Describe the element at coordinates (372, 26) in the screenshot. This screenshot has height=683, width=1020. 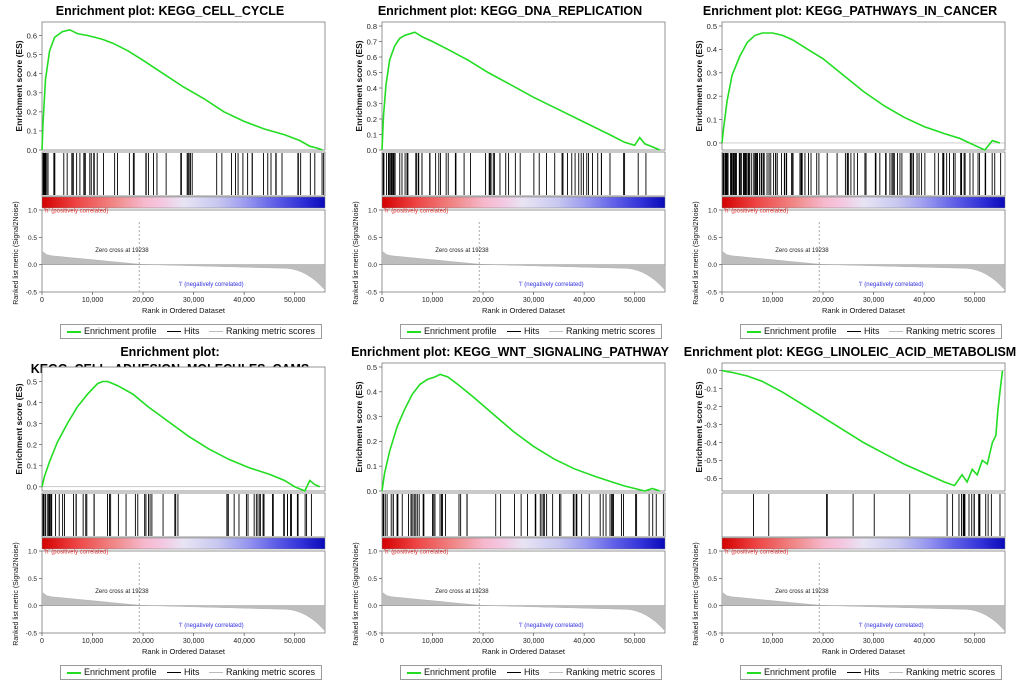
I see `es-ytick-label: 0.8` at that location.